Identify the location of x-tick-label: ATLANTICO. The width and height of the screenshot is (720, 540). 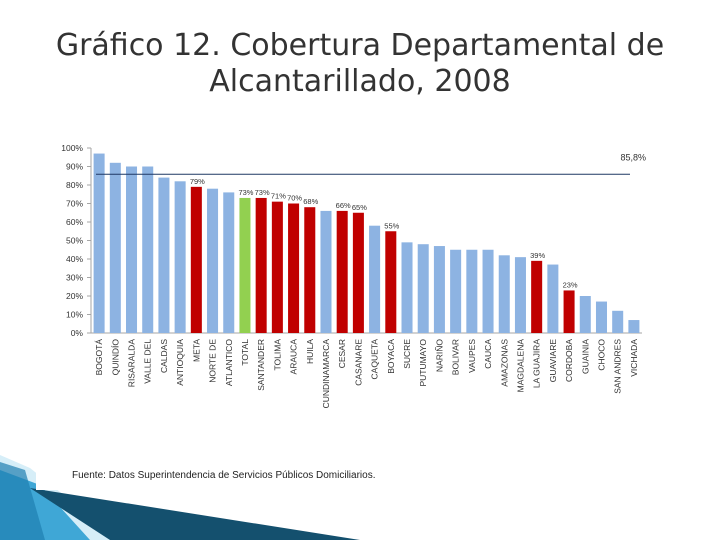
(229, 362).